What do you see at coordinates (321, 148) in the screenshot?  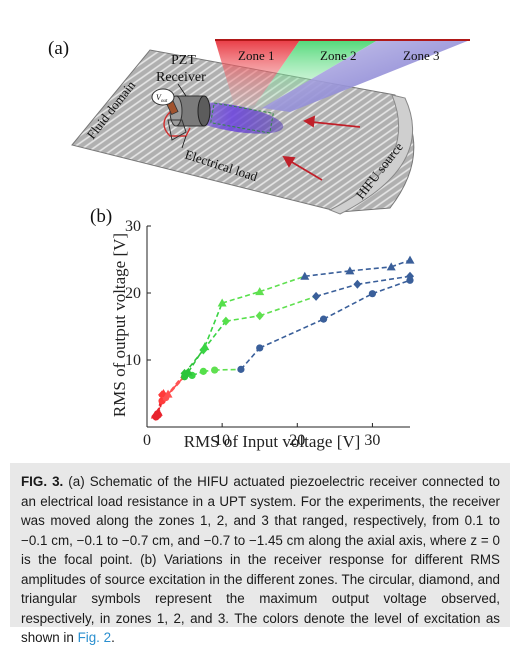 I see `wave-arrows` at bounding box center [321, 148].